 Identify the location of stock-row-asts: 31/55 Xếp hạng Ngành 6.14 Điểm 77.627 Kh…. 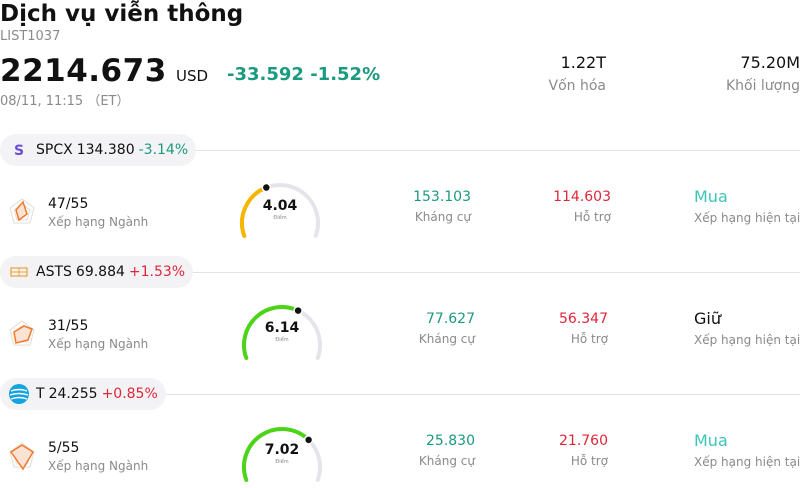
(400, 335).